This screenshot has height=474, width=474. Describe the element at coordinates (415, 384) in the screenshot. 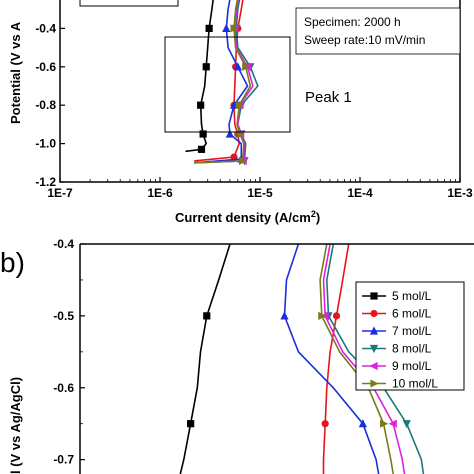

I see `legend-label-5: 10 mol/L` at that location.